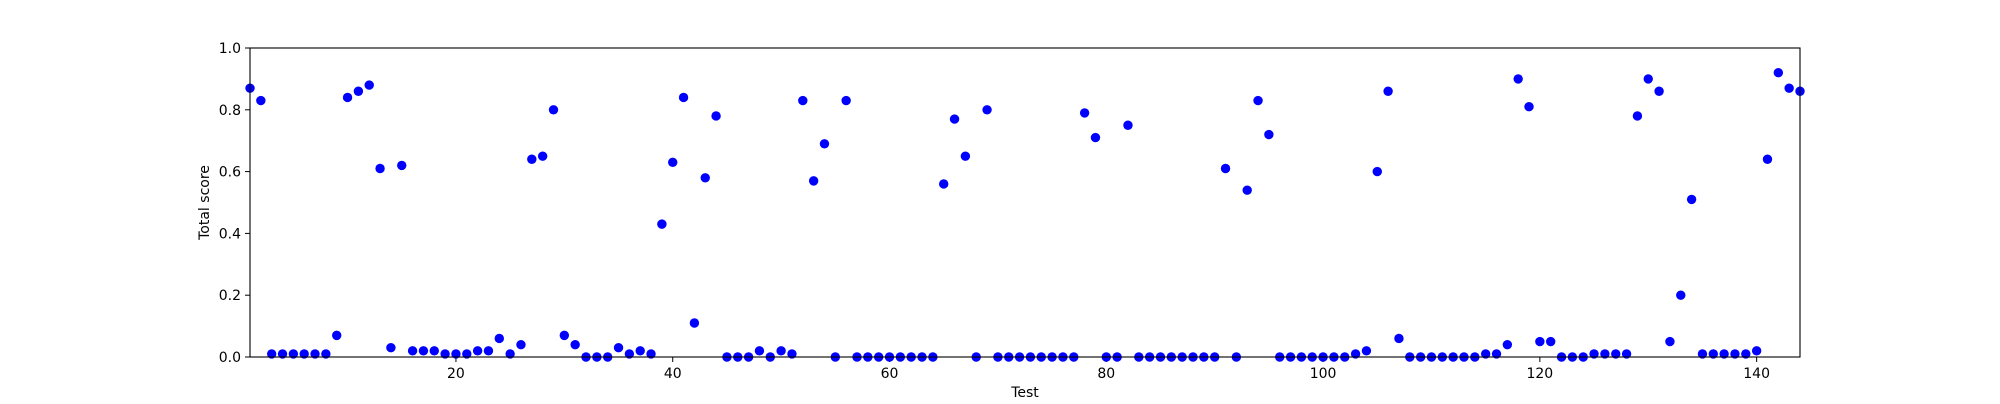 The width and height of the screenshot is (2000, 404). What do you see at coordinates (230, 111) in the screenshot?
I see `y-tick-label: 0.8` at bounding box center [230, 111].